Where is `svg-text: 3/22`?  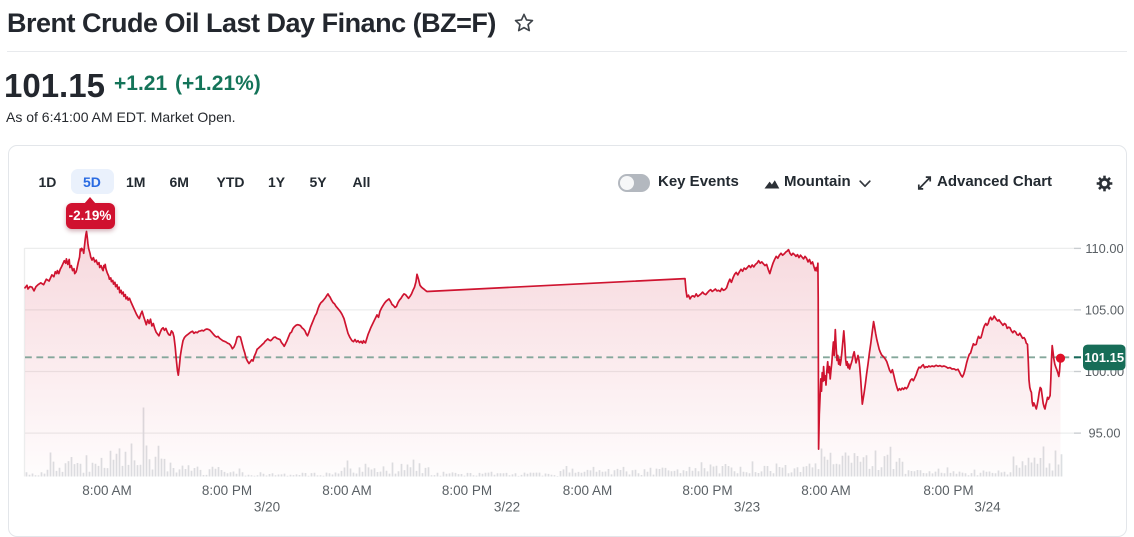
svg-text: 3/22 is located at coordinates (507, 507).